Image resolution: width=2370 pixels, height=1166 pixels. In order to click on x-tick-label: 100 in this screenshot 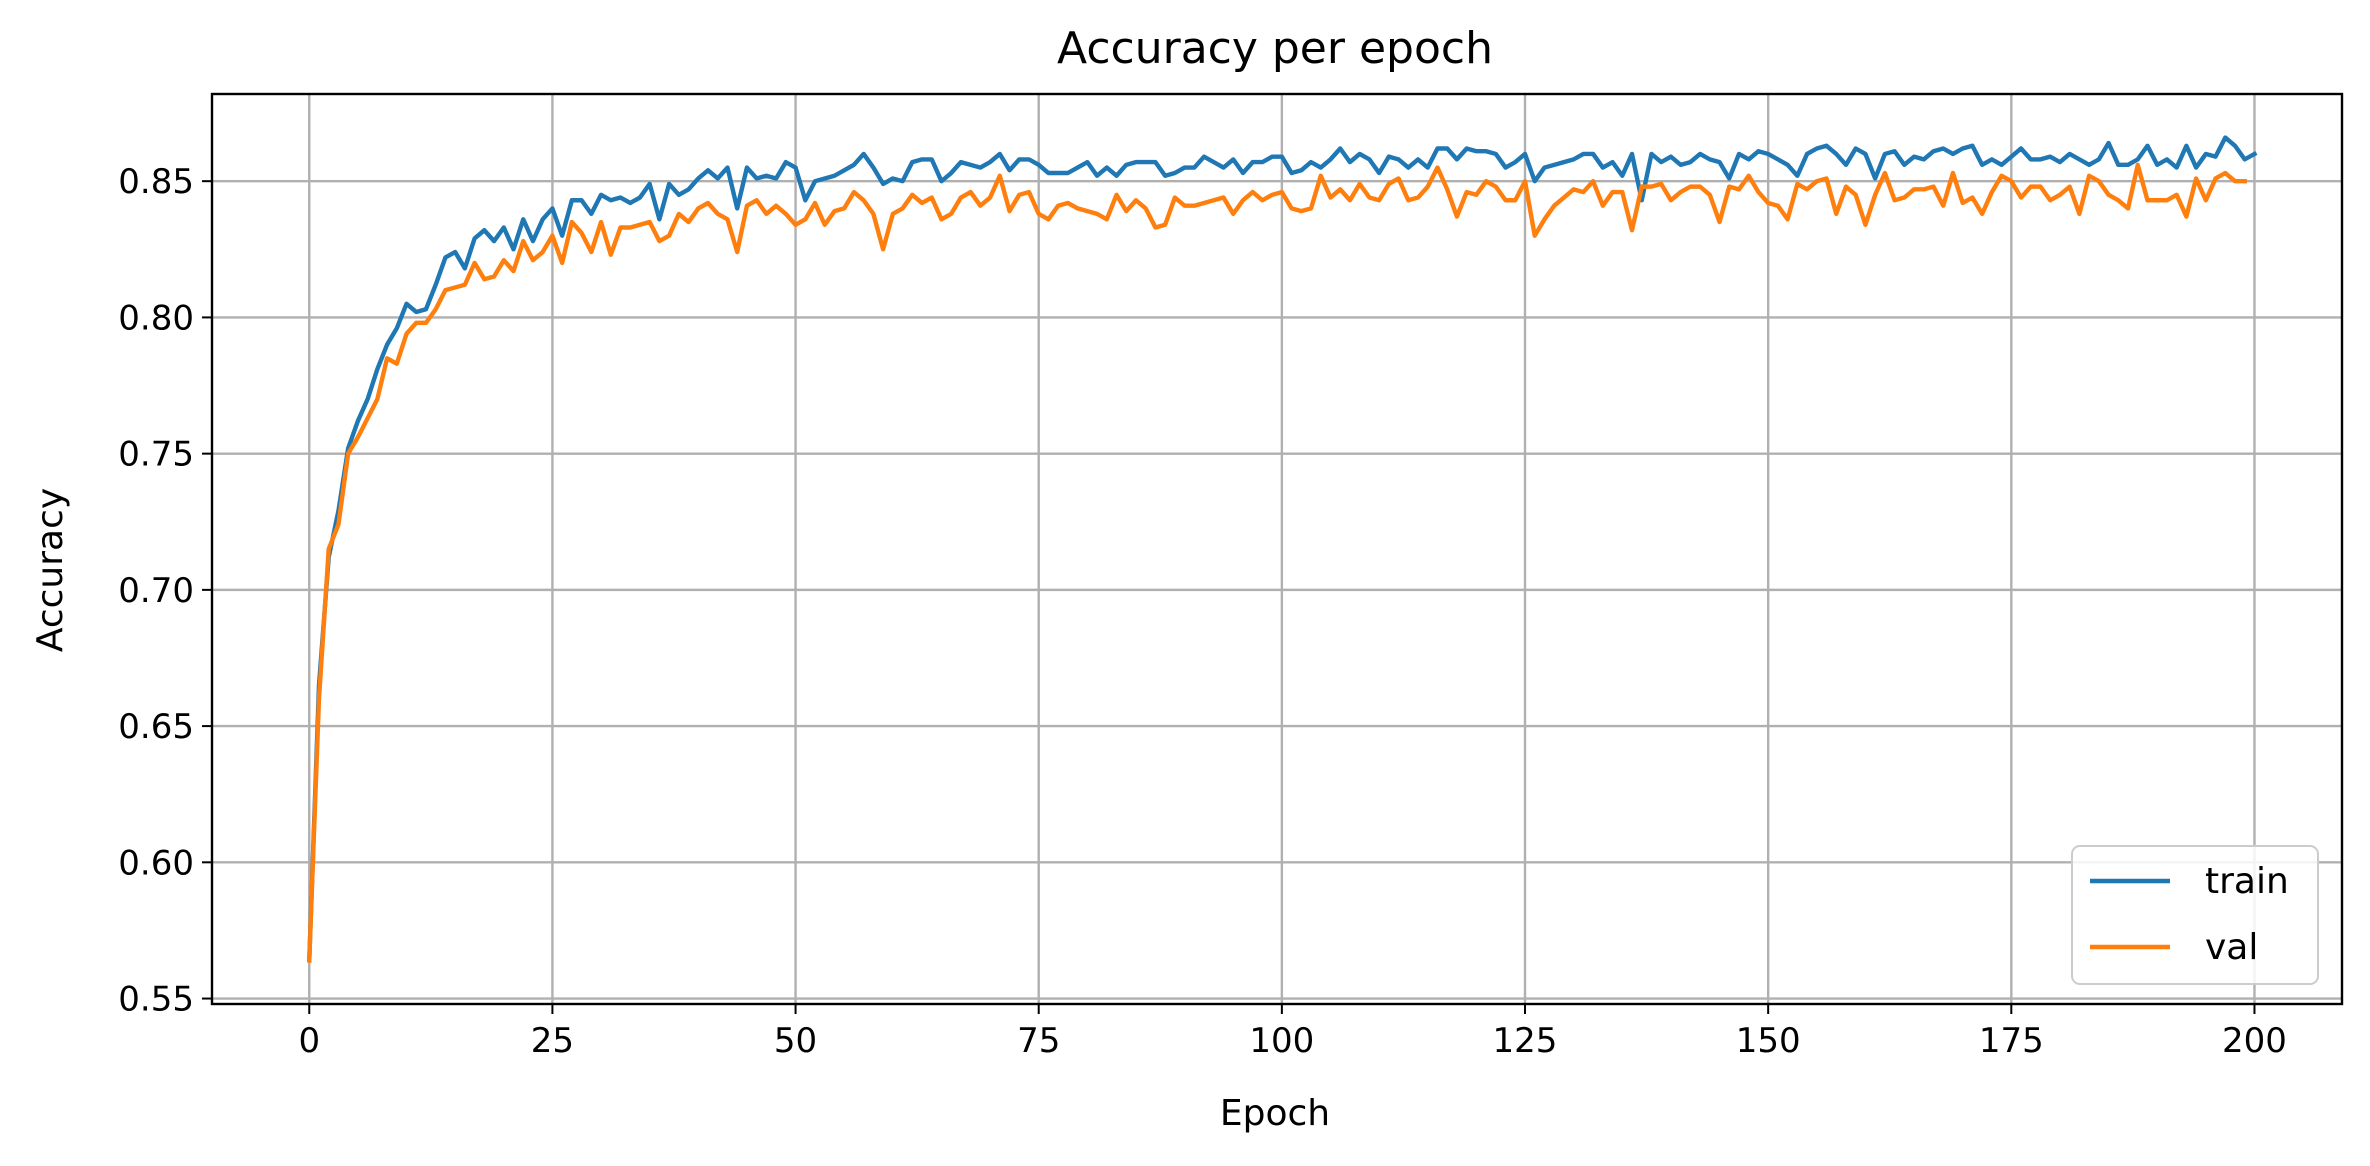, I will do `click(1281, 1041)`.